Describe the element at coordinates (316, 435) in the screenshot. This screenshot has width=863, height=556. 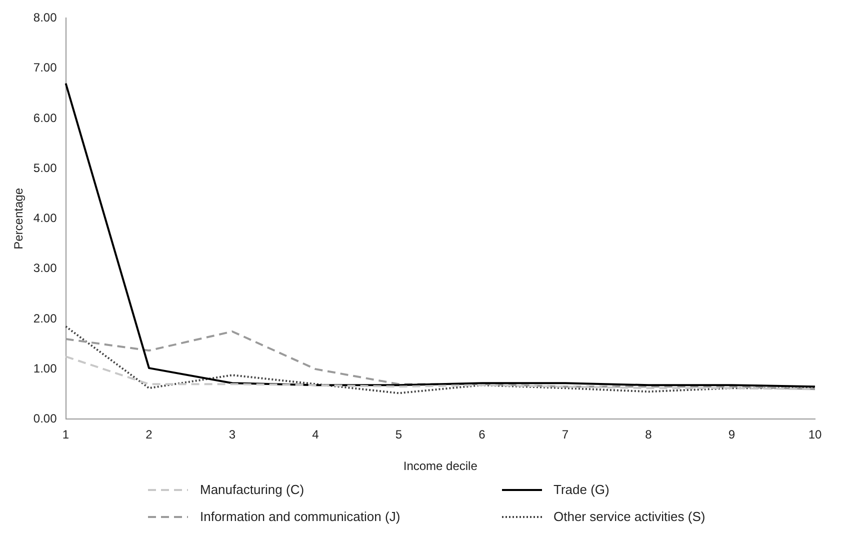
I see `x-tick-label: 4` at that location.